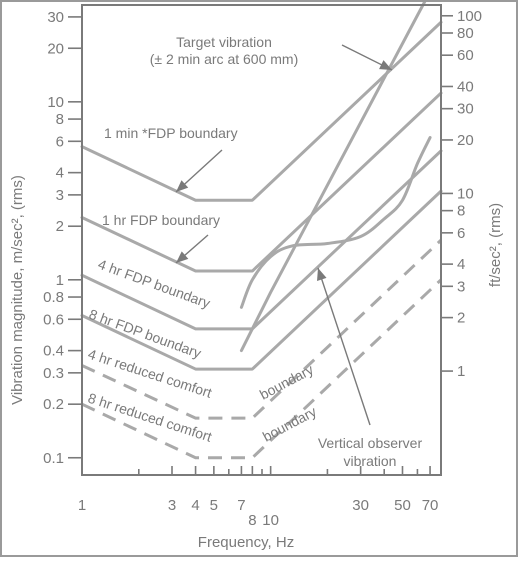 The height and width of the screenshot is (562, 518). What do you see at coordinates (55, 102) in the screenshot?
I see `y-tick-label: 10` at bounding box center [55, 102].